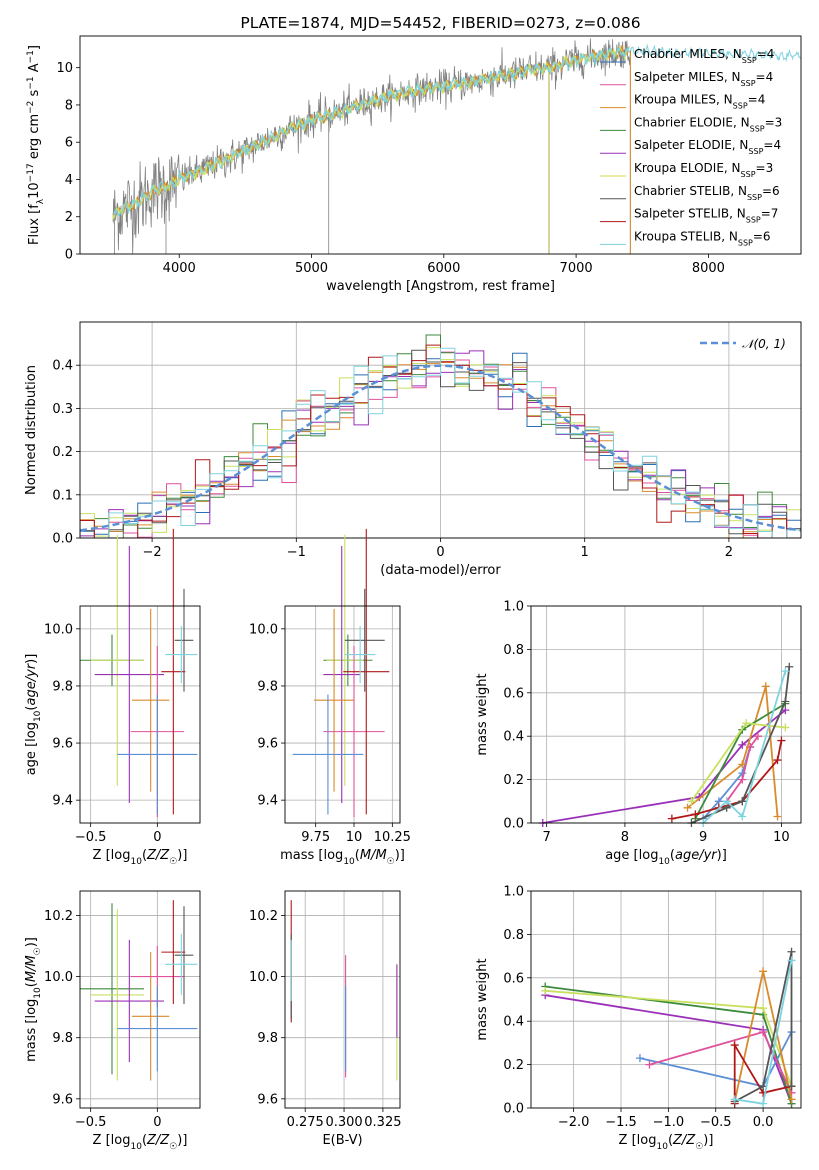 The height and width of the screenshot is (1170, 819). I want to click on normal-curve, so click(440, 448).